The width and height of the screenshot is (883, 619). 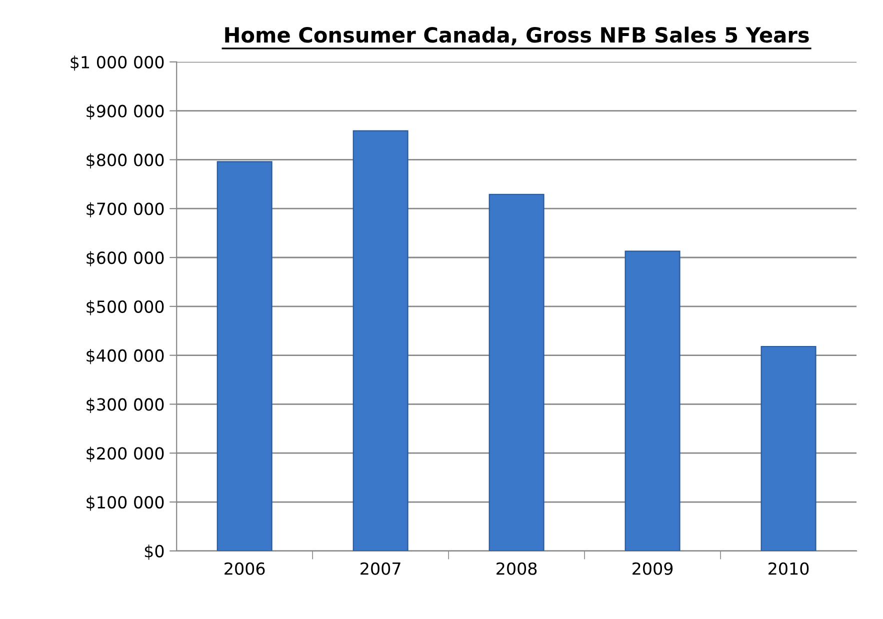 What do you see at coordinates (652, 568) in the screenshot?
I see `x-tick-label: 2009` at bounding box center [652, 568].